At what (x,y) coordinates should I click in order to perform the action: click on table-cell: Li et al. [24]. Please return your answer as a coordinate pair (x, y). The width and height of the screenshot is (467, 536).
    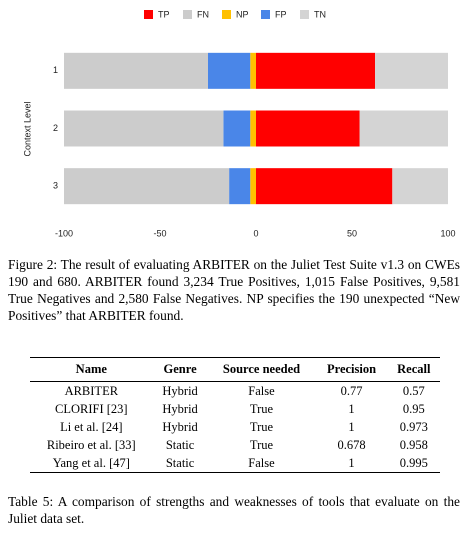
    Looking at the image, I should click on (91, 426).